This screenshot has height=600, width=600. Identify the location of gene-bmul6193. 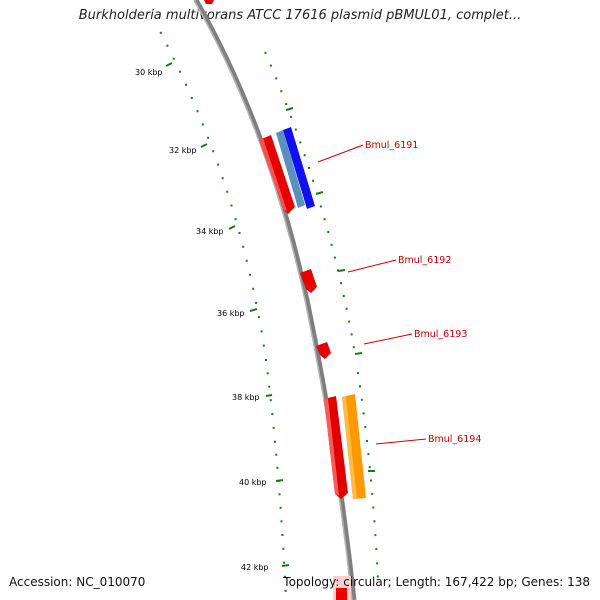
(323, 350).